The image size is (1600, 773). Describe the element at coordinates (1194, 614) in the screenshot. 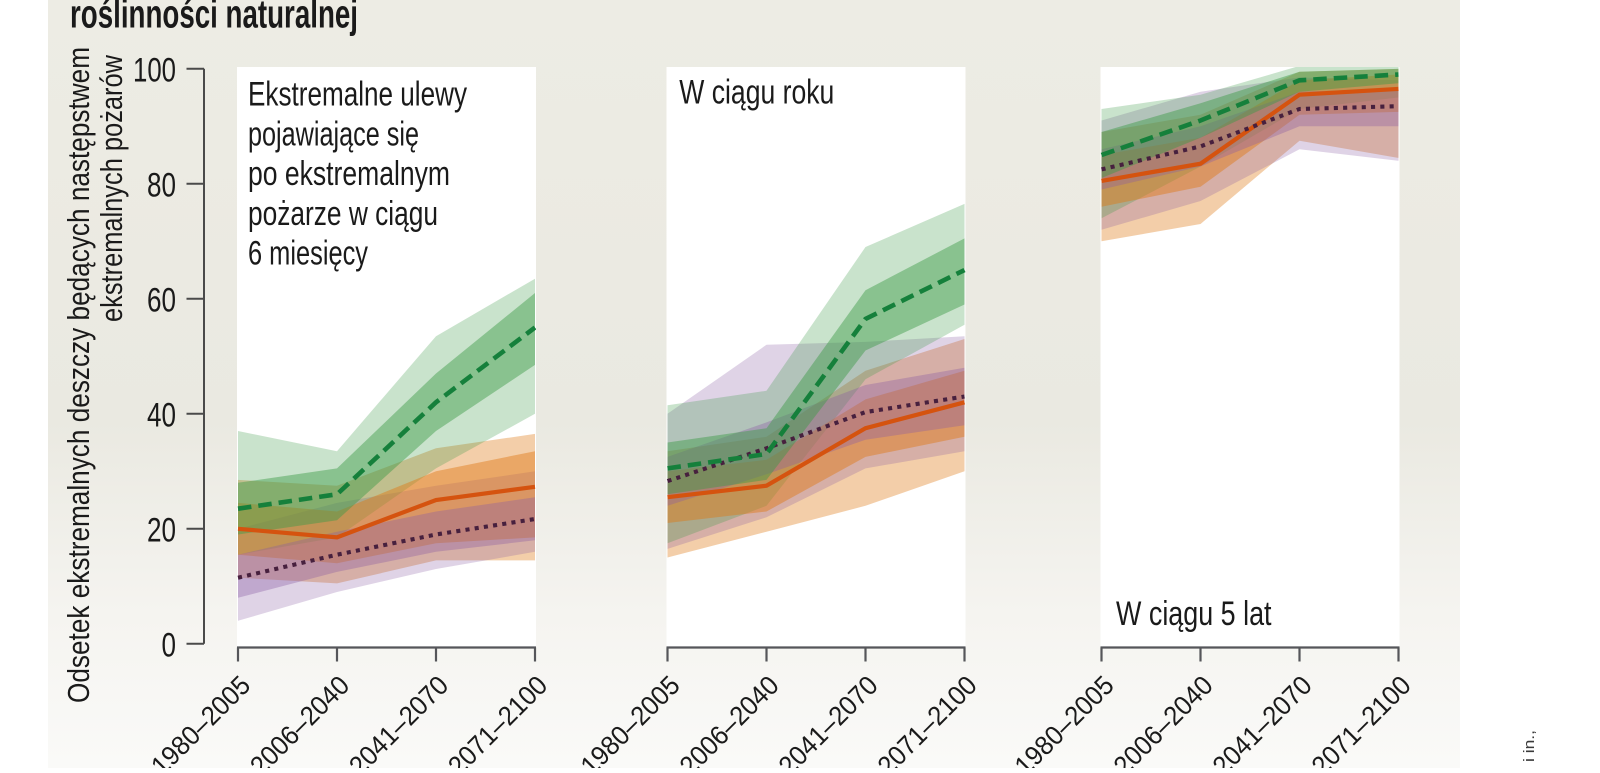

I see `svg-text: W ciągu 5 lat` at that location.